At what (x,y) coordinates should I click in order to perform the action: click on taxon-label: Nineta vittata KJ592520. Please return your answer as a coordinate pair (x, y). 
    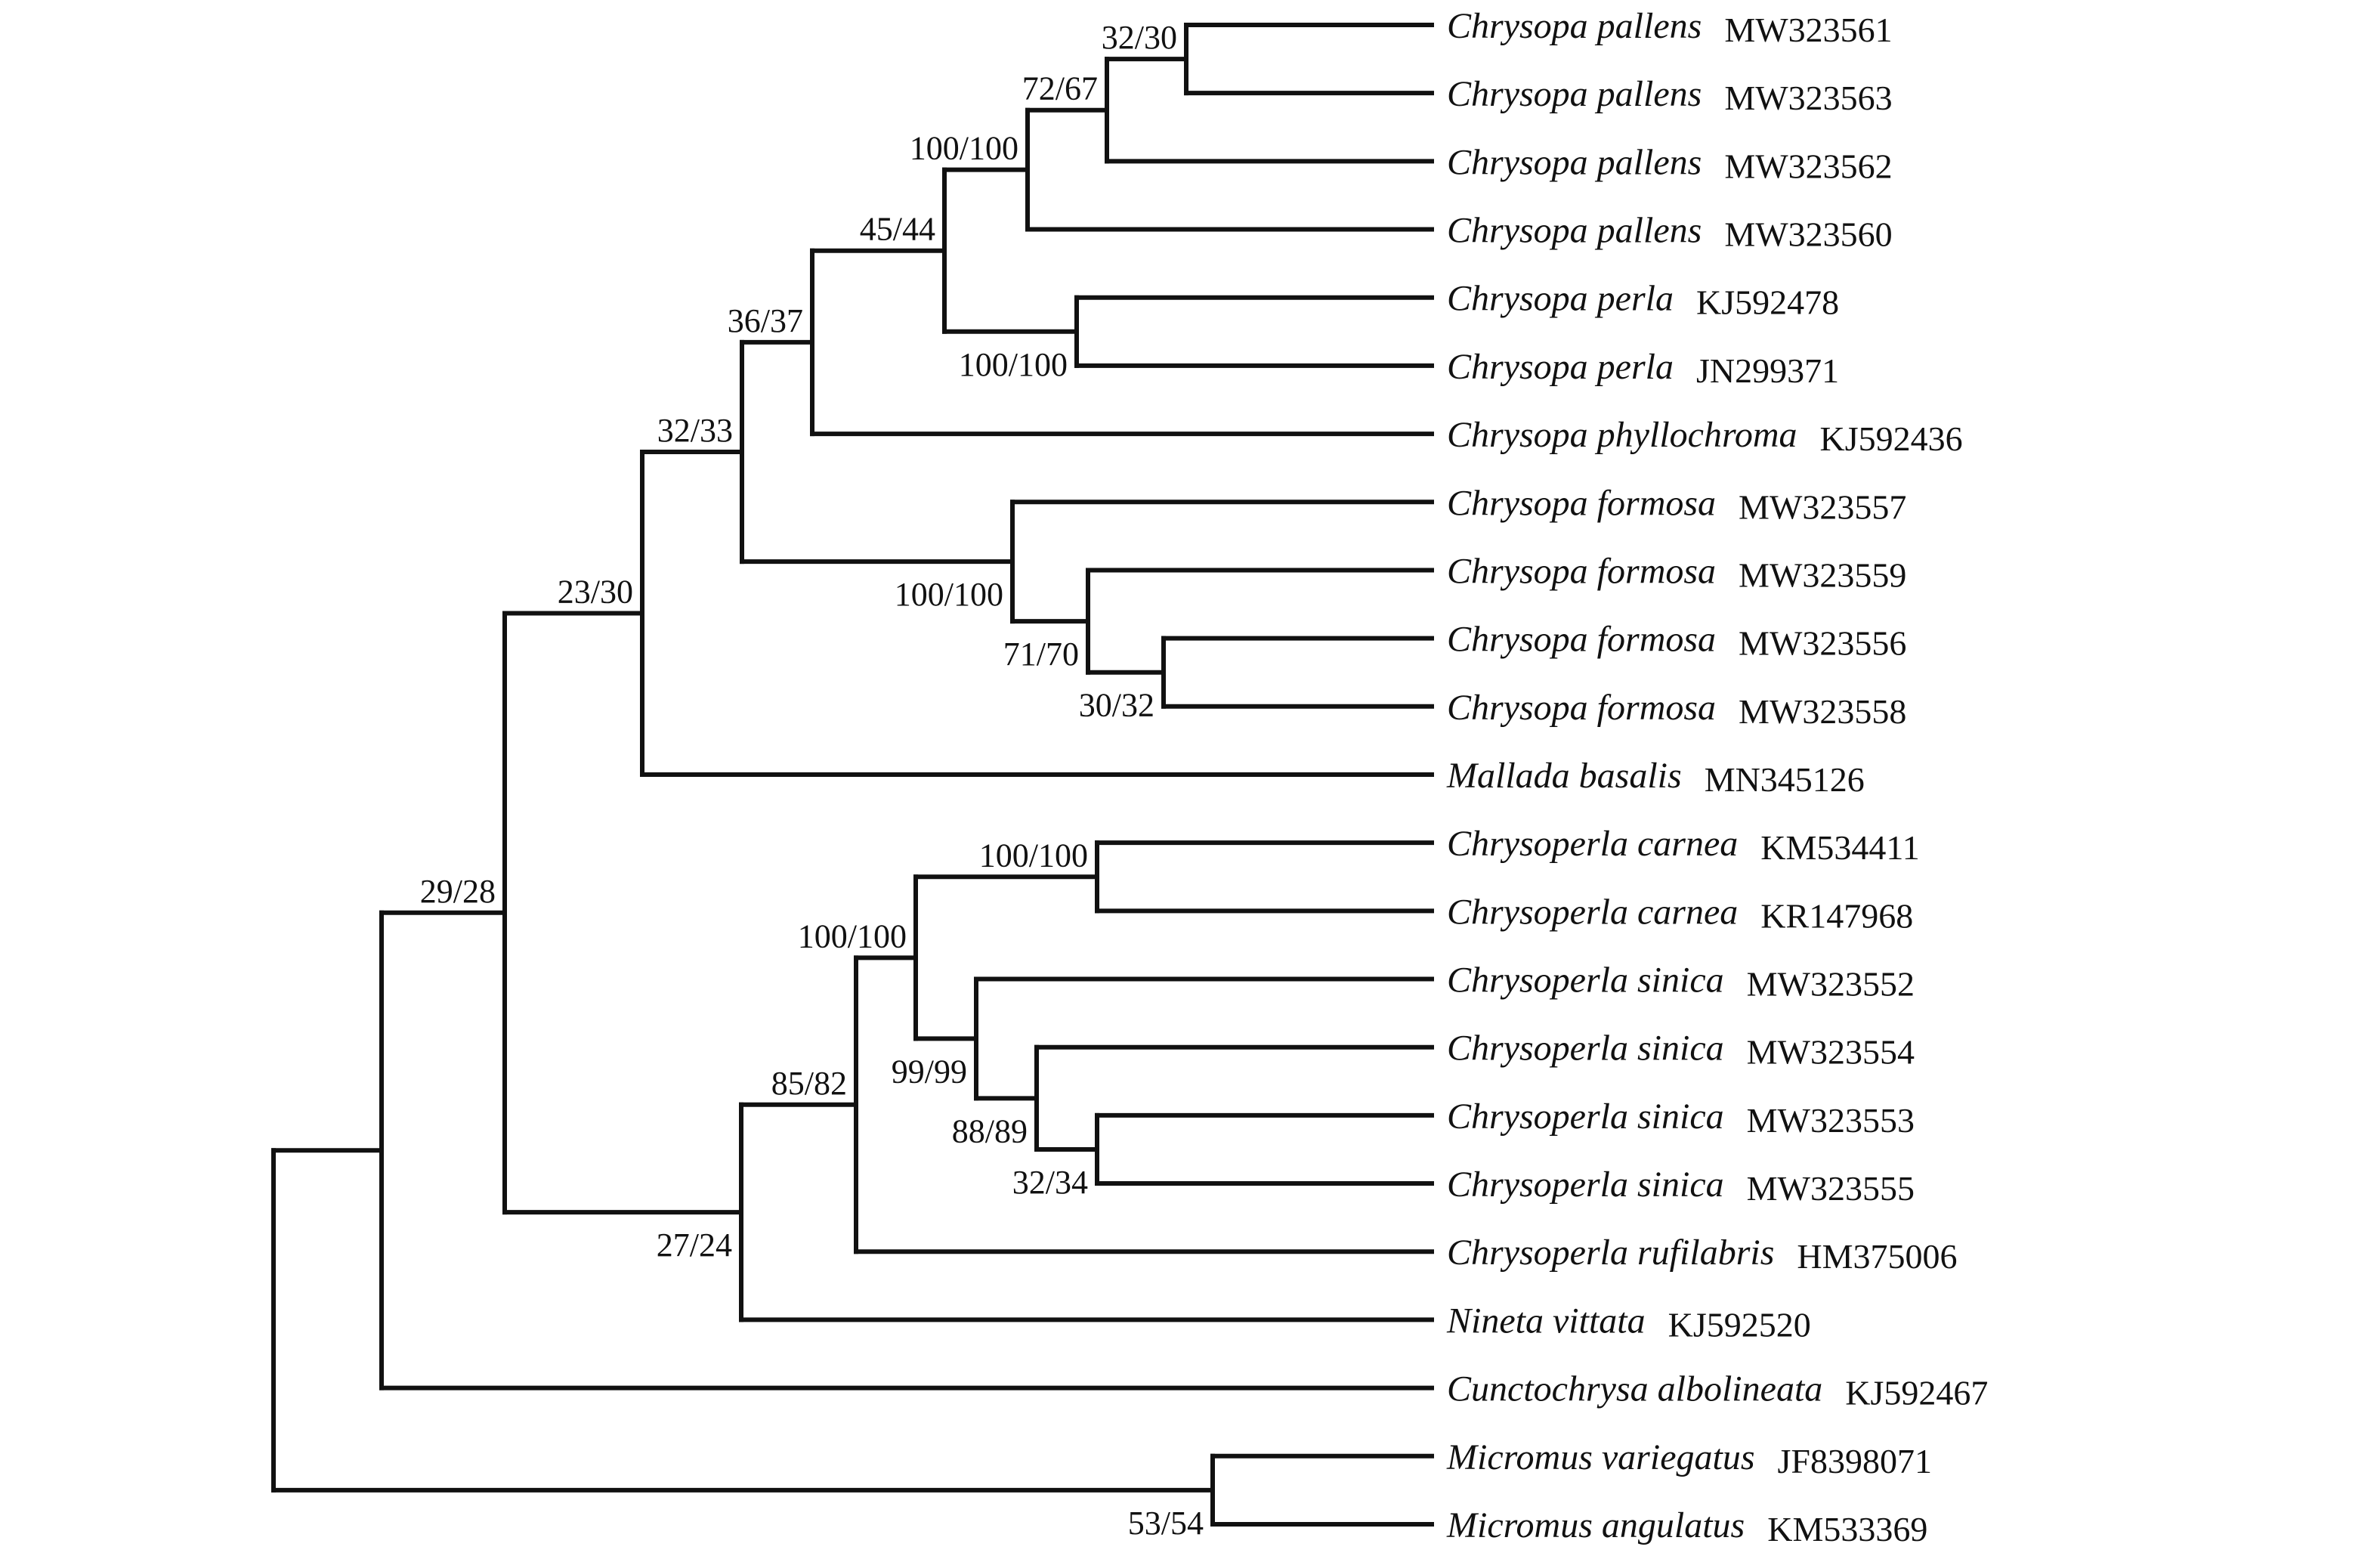
    Looking at the image, I should click on (1628, 1322).